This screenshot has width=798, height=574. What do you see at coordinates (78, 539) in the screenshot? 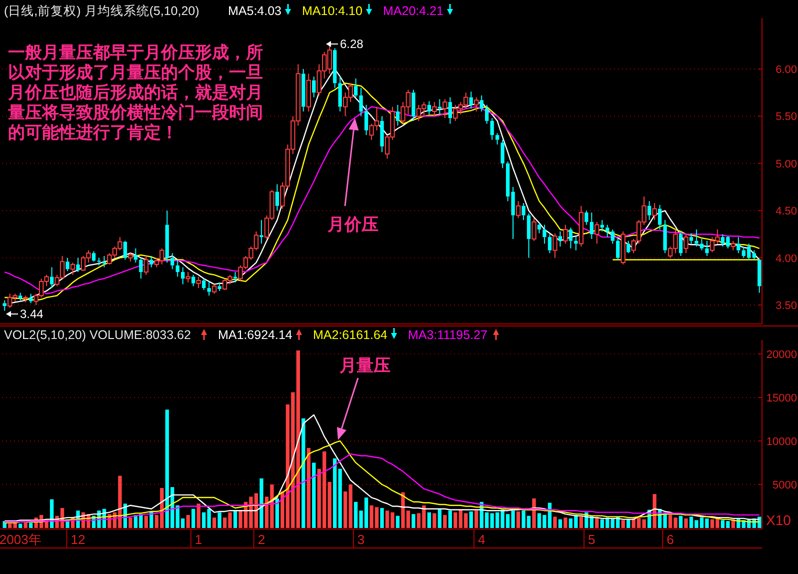
I see `x-tick-label: 12` at bounding box center [78, 539].